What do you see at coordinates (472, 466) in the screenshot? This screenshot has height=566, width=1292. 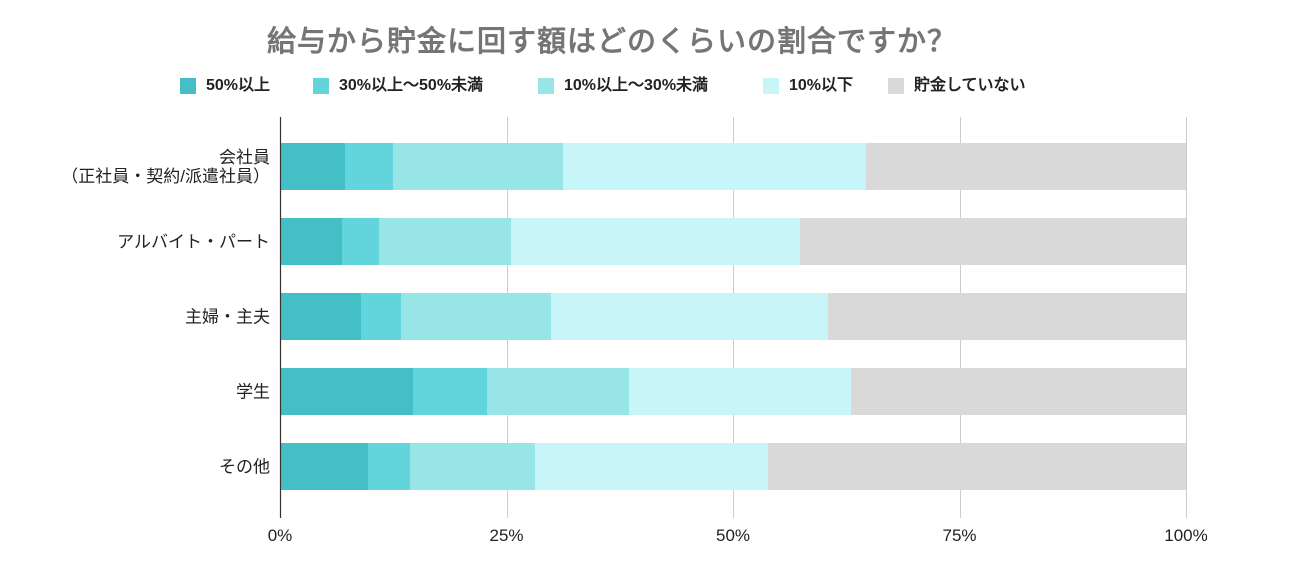 I see `bar-segment-row5-series3` at bounding box center [472, 466].